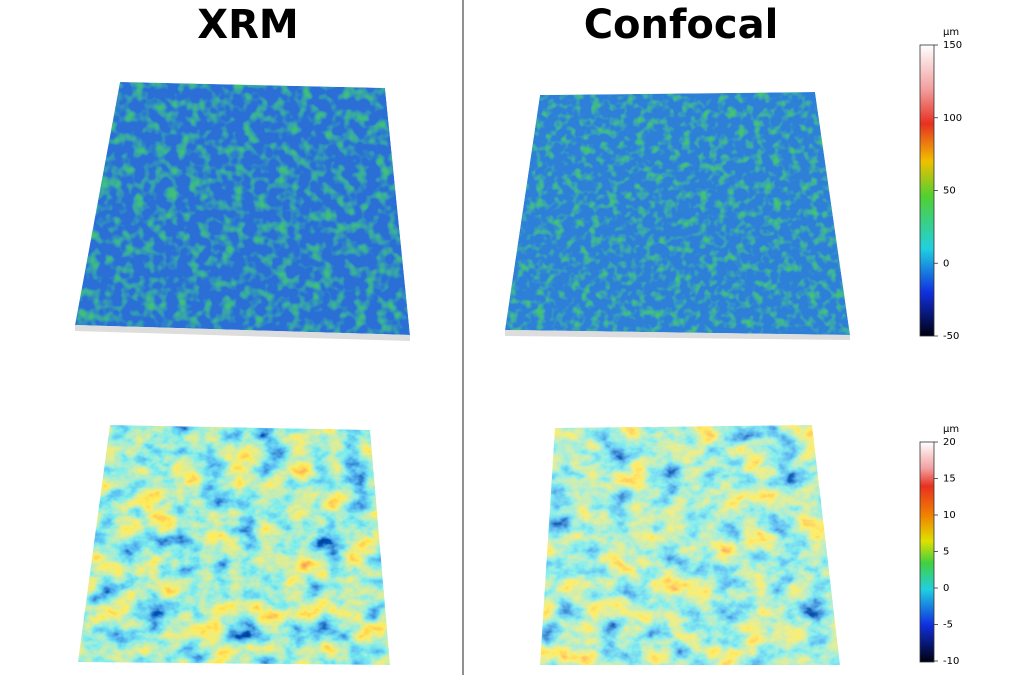  Describe the element at coordinates (949, 191) in the screenshot. I see `colorbar-tick-label: 50` at that location.